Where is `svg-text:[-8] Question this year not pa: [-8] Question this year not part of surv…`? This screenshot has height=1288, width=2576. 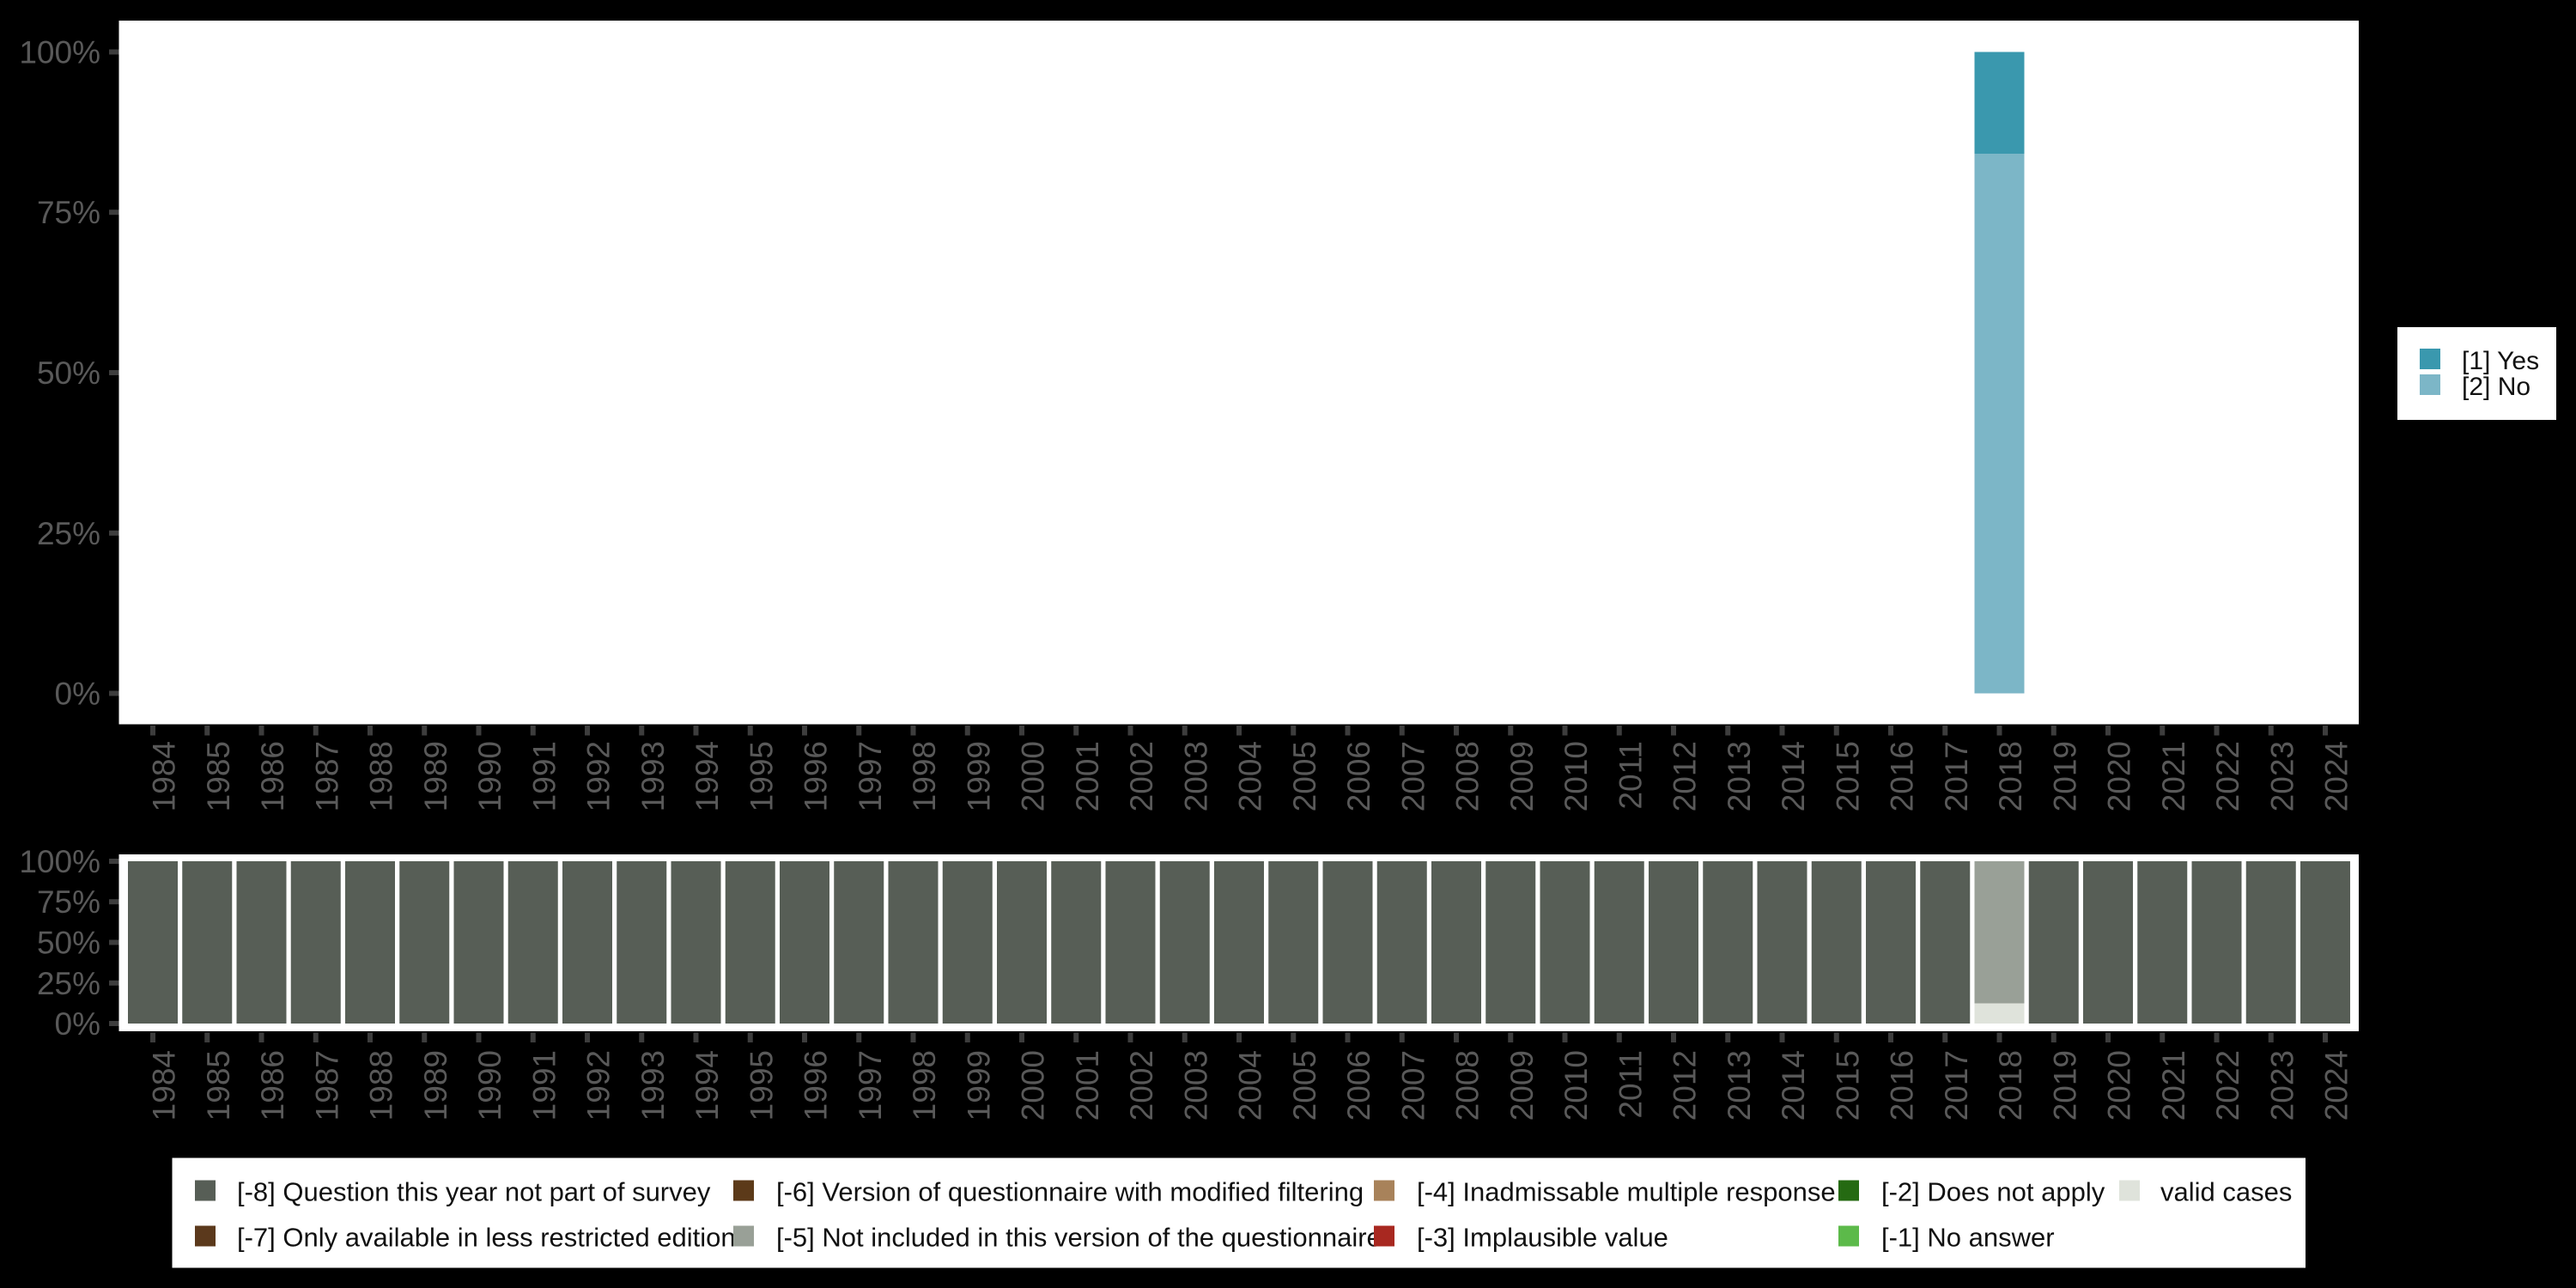
svg-text:[-8] Question this year not pa: [-8] Question this year not part of surv… is located at coordinates (474, 1192).